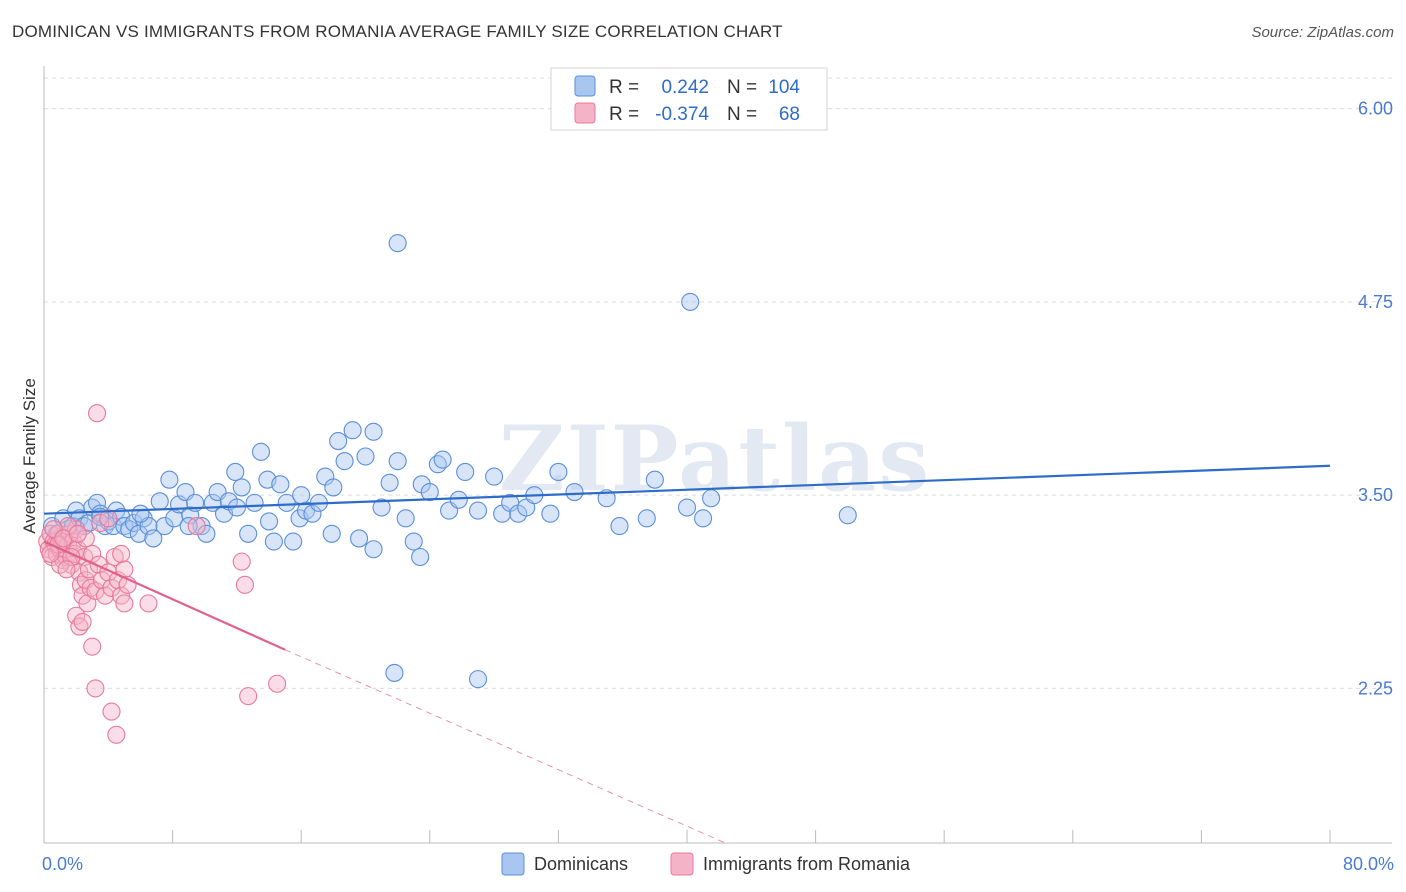  Describe the element at coordinates (505, 746) in the screenshot. I see `trend-line-romania-extension` at that location.